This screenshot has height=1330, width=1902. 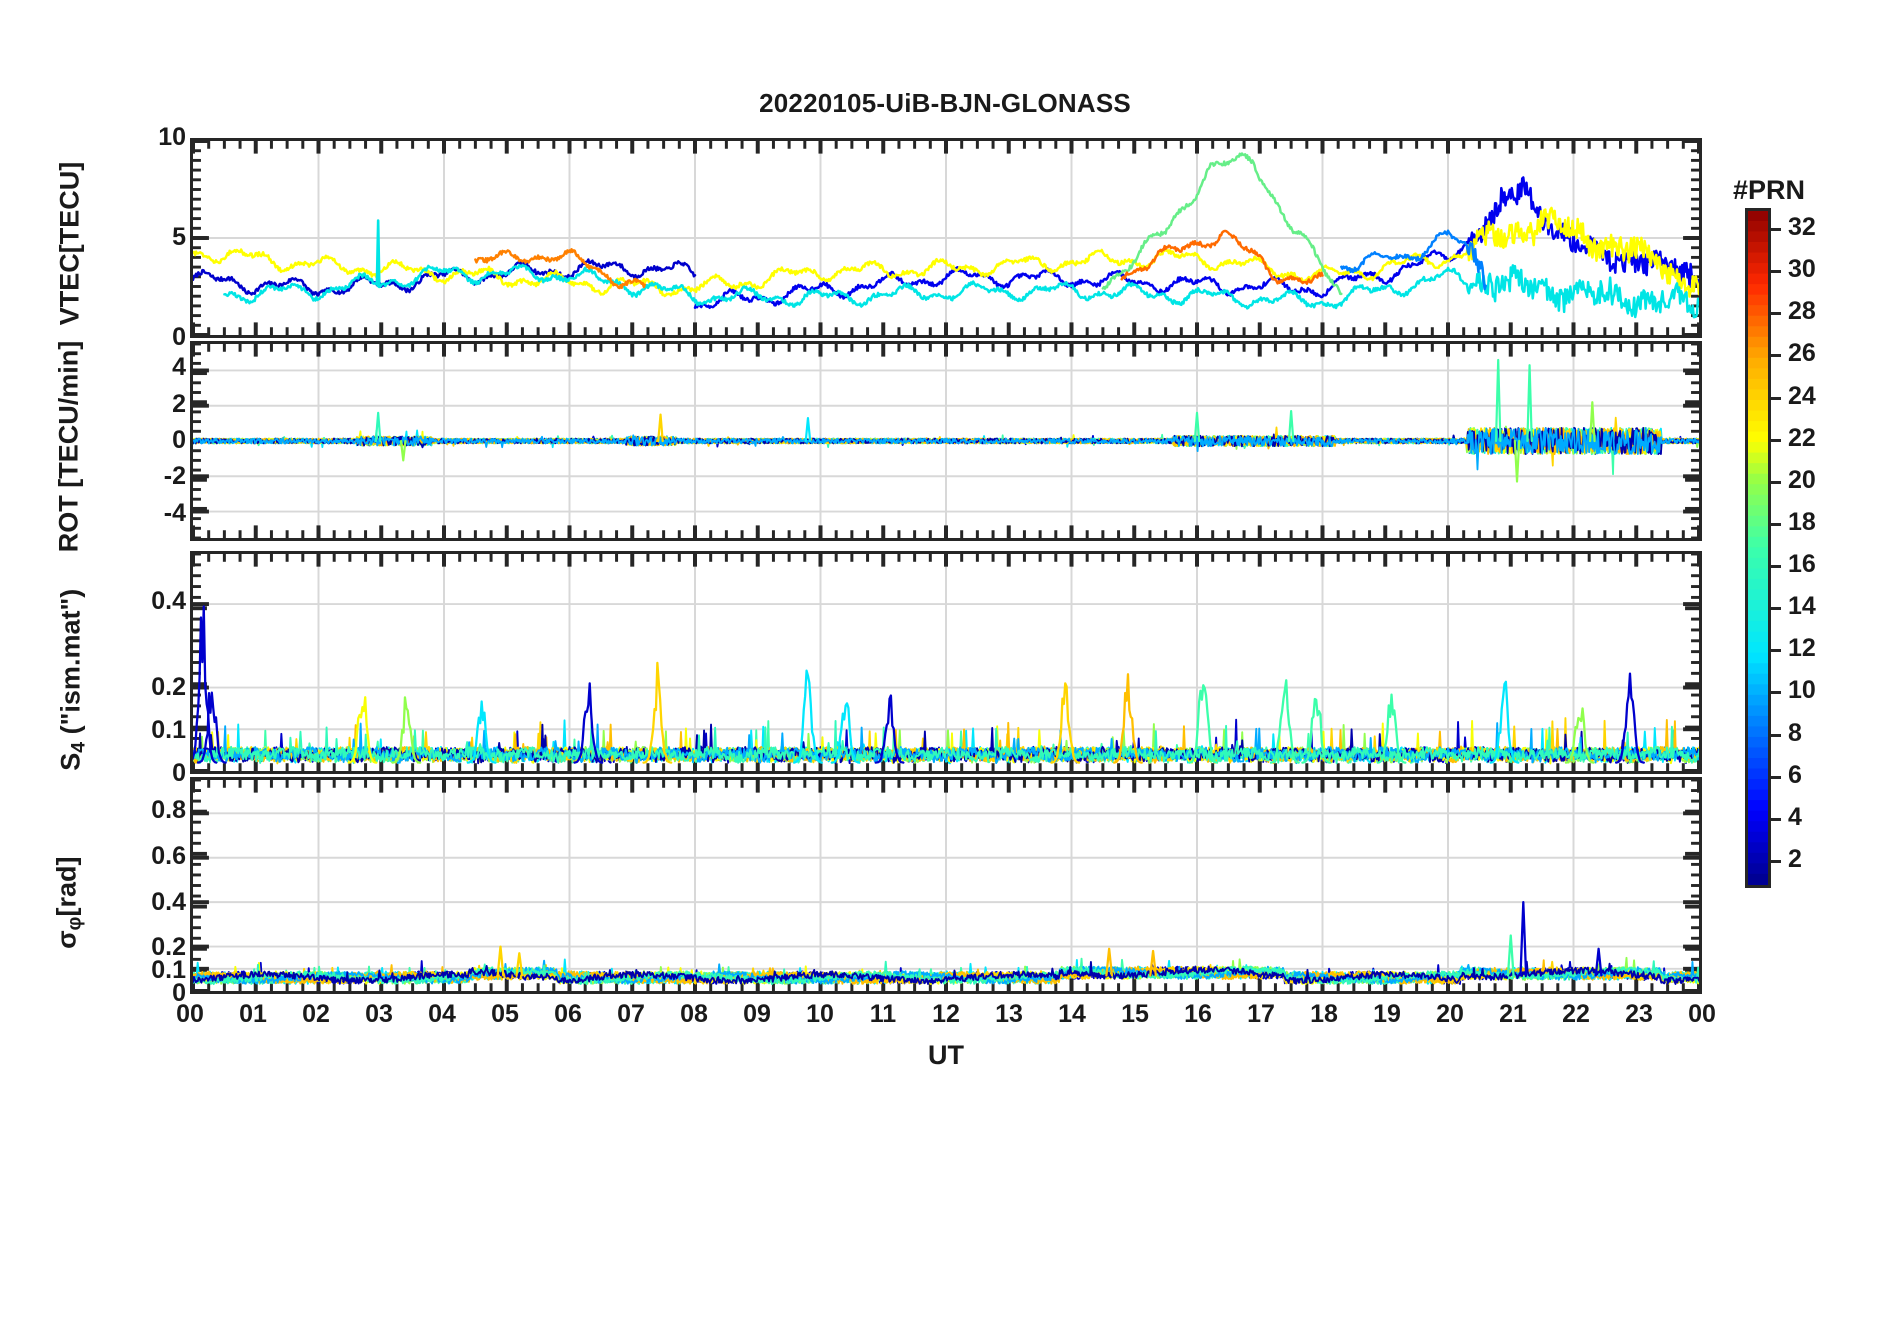 What do you see at coordinates (1639, 1014) in the screenshot?
I see `x-tick-label-23: 23` at bounding box center [1639, 1014].